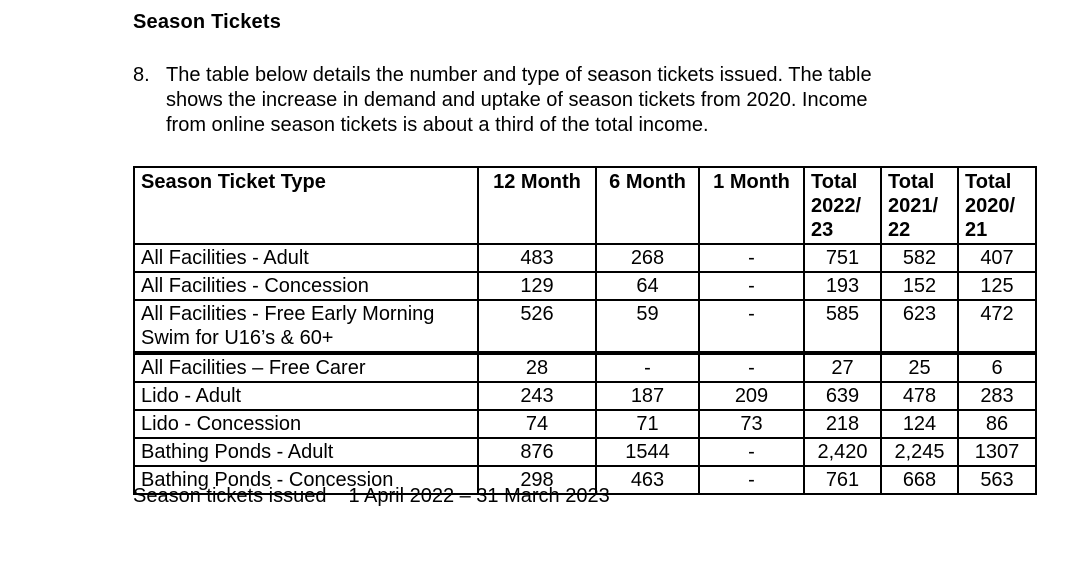 The width and height of the screenshot is (1080, 571). I want to click on table-row-lido-adult: Lido - Adult 243 187 209 639 478 283, so click(585, 396).